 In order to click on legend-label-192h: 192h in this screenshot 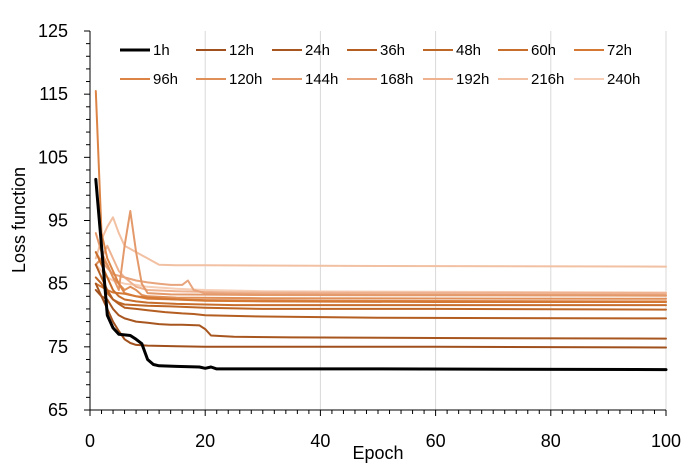, I will do `click(472, 79)`.